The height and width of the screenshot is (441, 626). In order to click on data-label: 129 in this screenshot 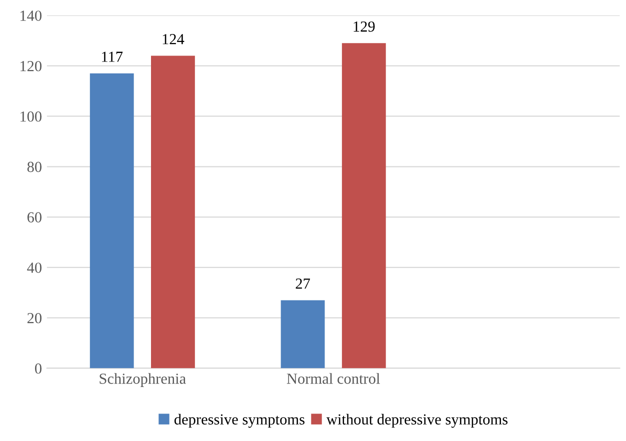, I will do `click(364, 26)`.